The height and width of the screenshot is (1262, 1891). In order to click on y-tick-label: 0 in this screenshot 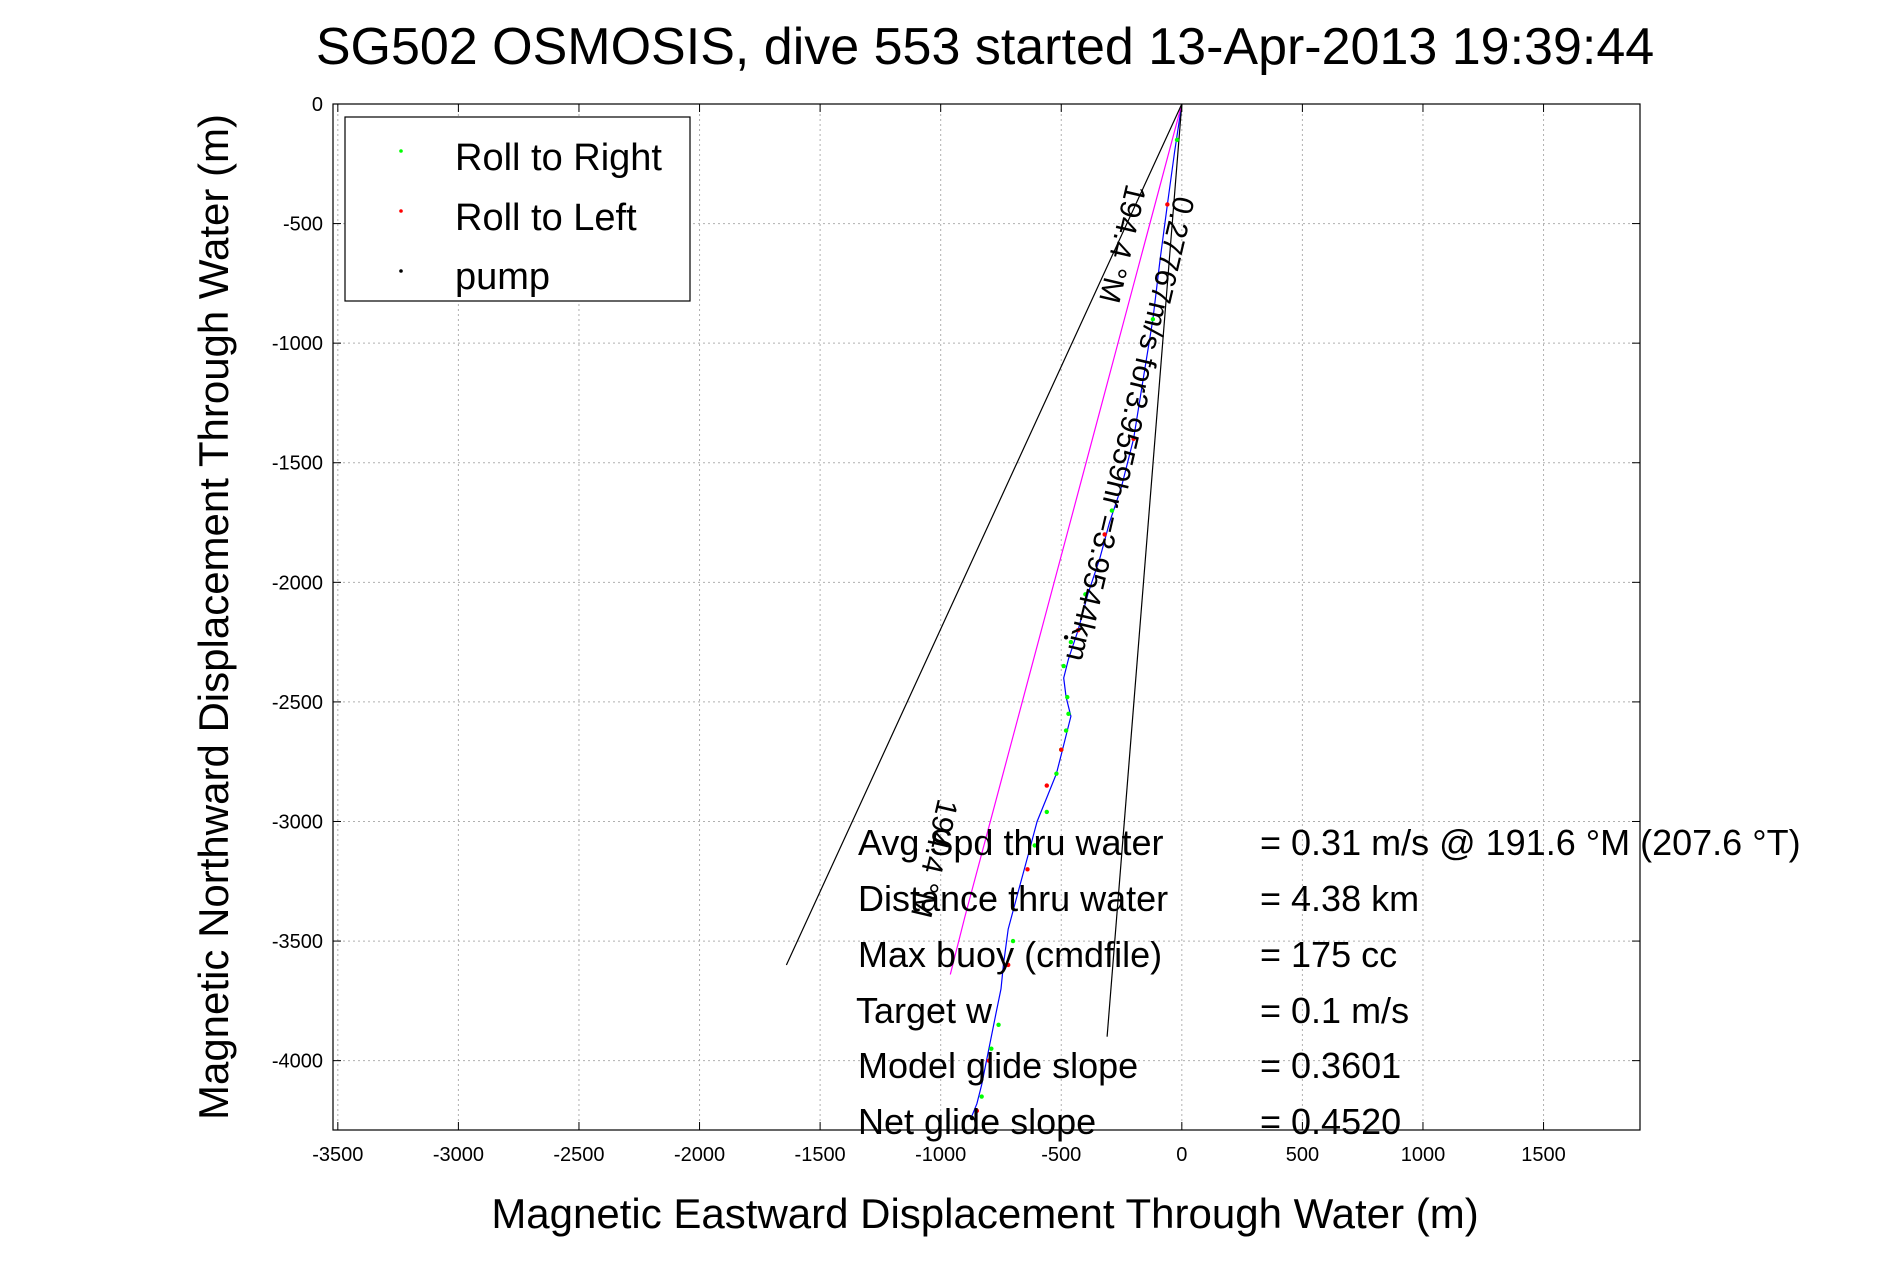, I will do `click(317, 105)`.